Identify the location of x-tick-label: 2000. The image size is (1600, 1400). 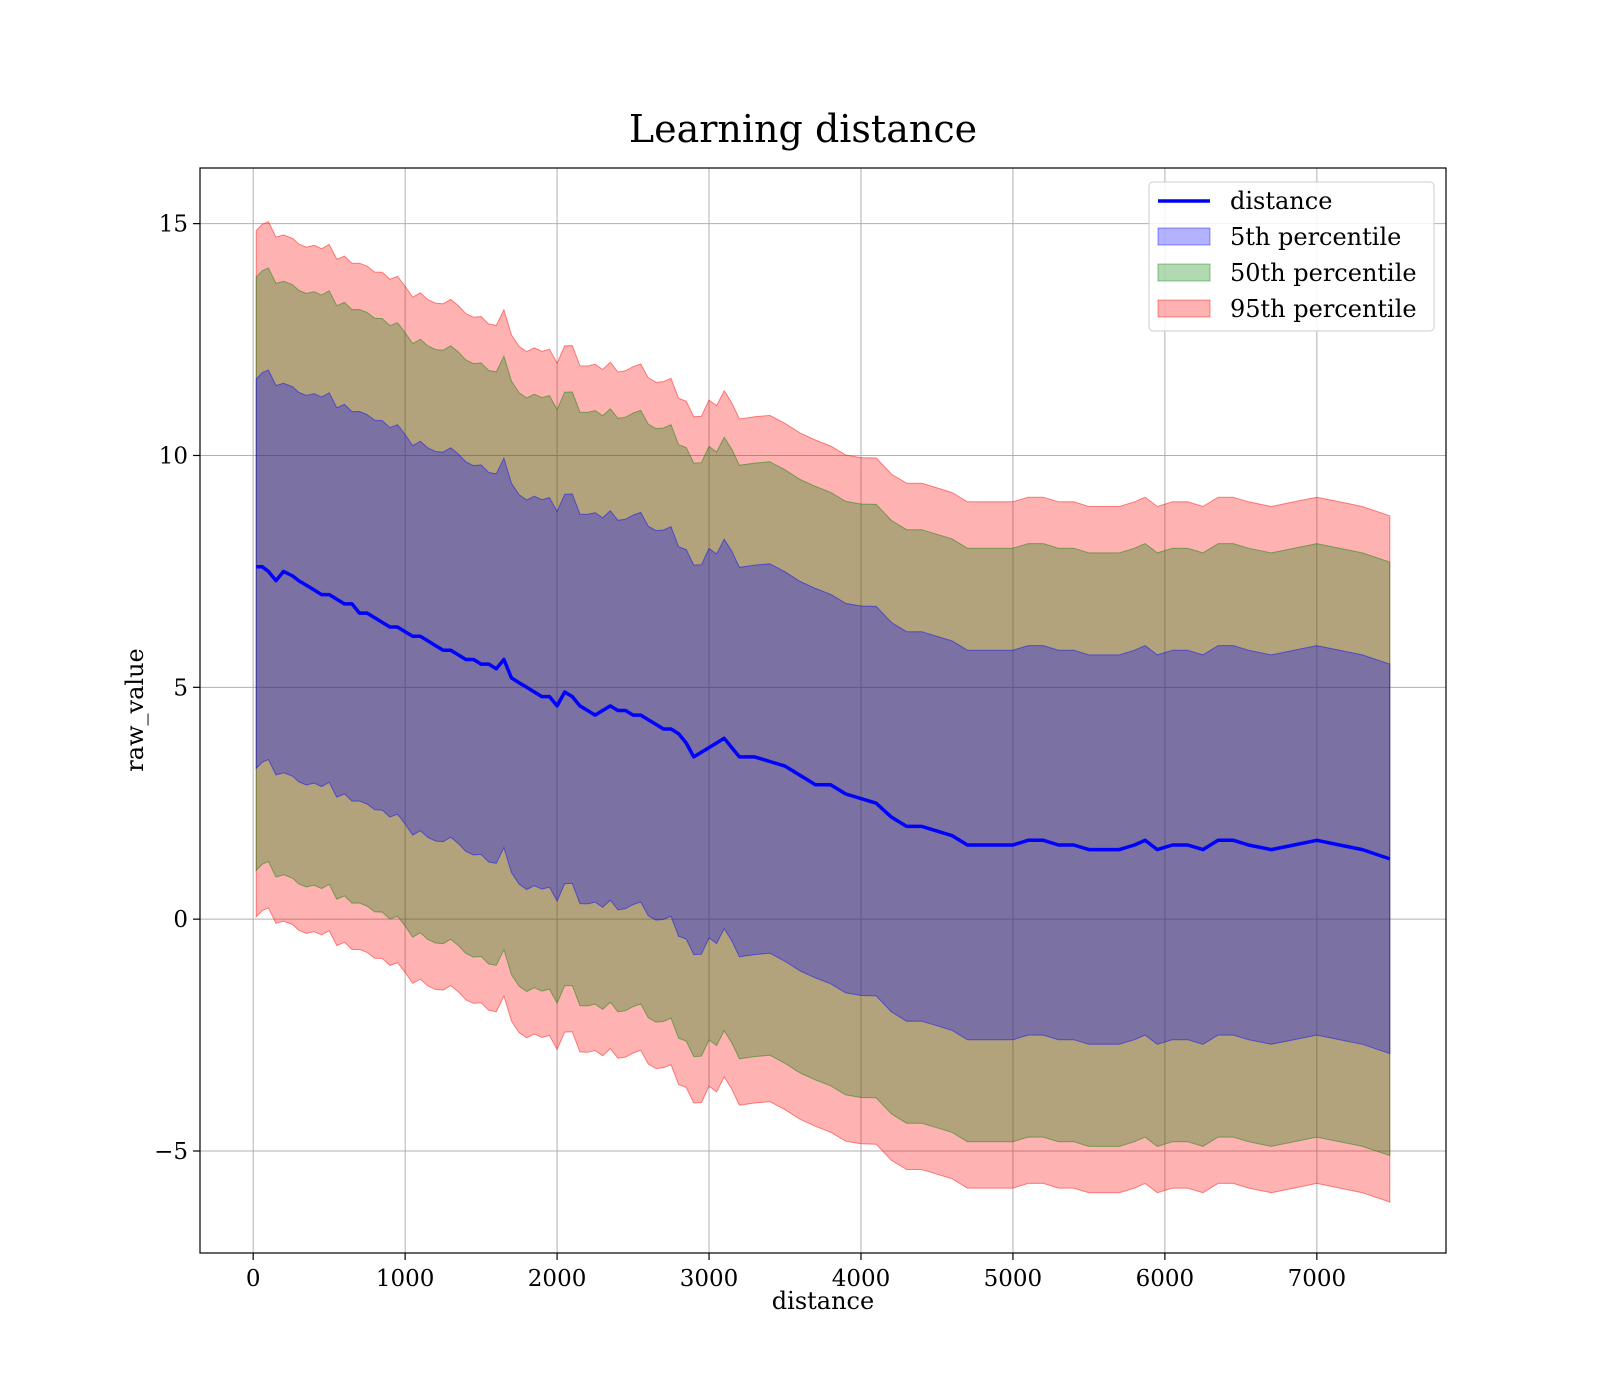
(557, 1279).